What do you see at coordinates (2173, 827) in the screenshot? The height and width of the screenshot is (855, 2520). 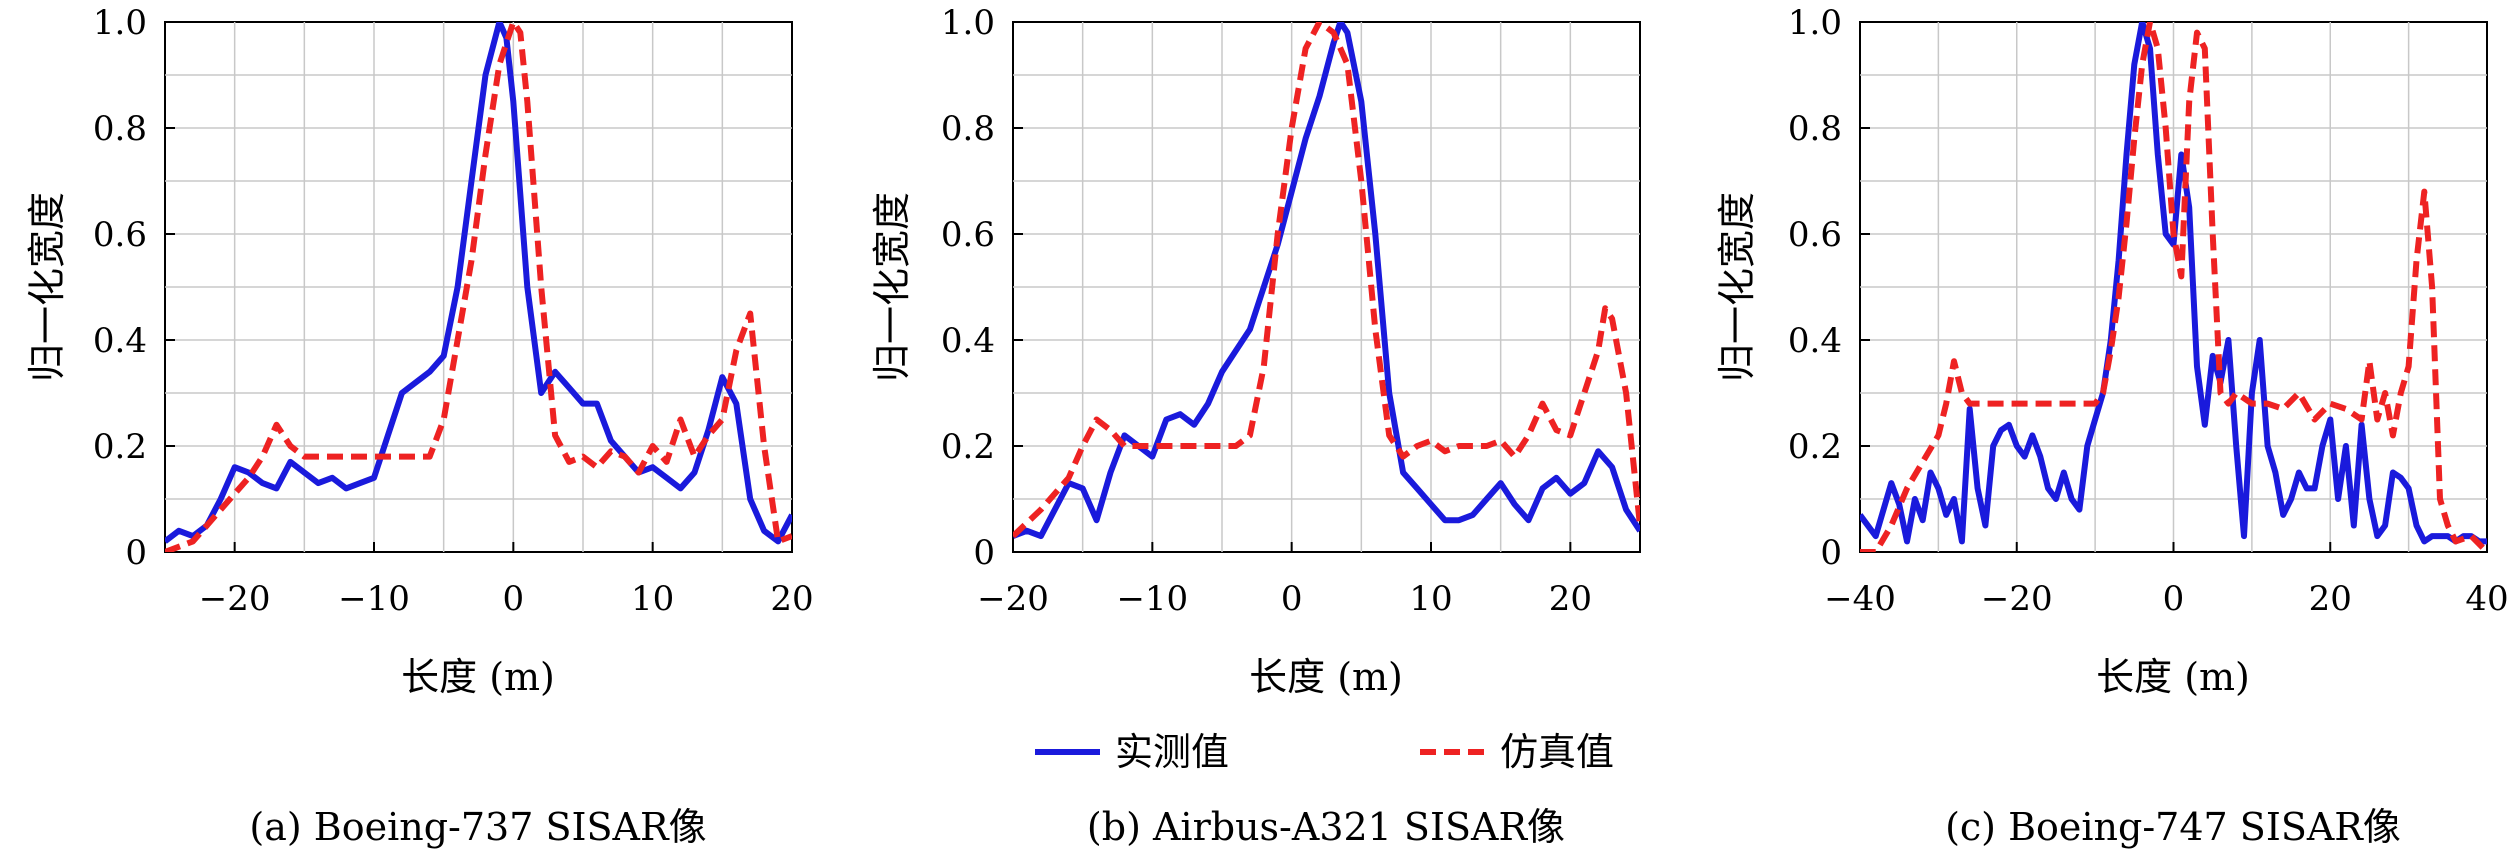 I see `caption-c: (c) Boeing-747 SISAR像` at bounding box center [2173, 827].